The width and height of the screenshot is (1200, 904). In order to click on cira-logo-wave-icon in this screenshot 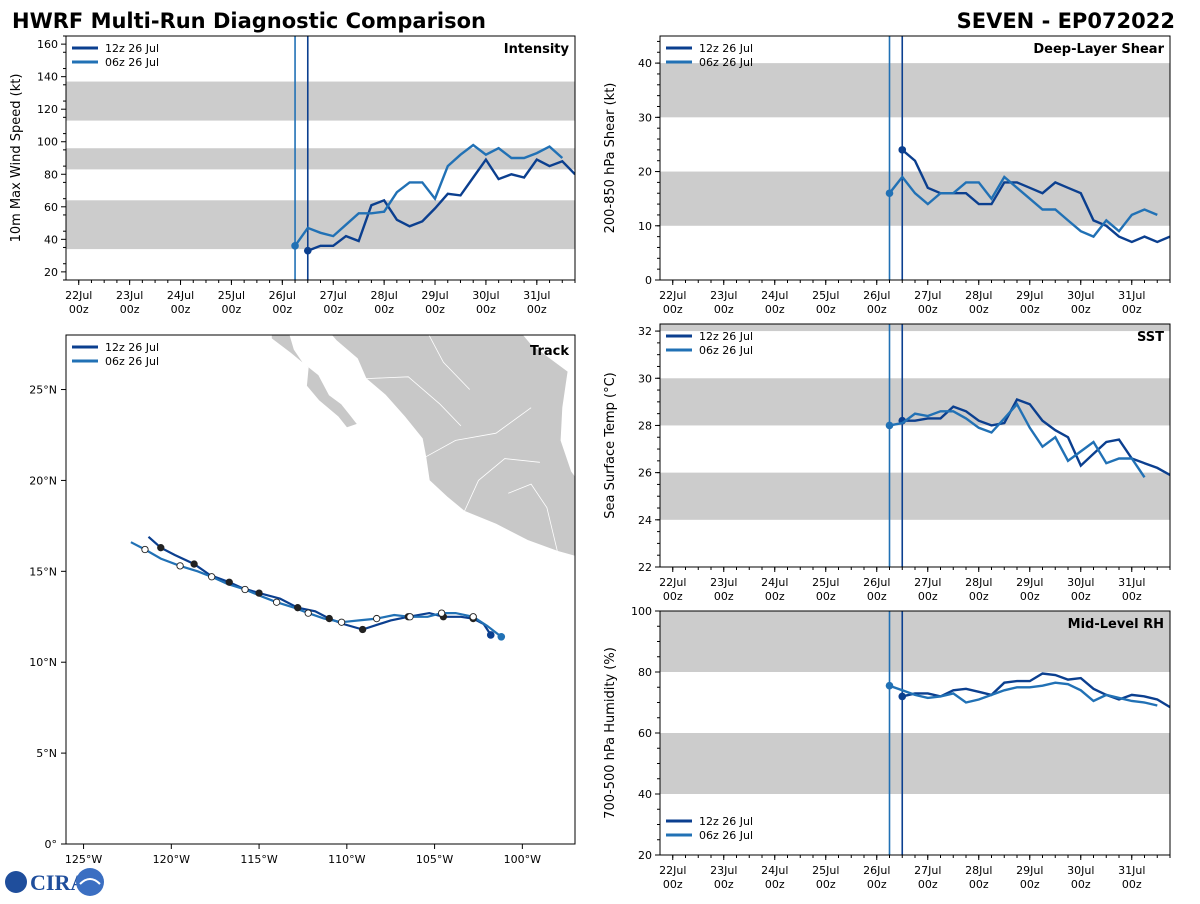, I will do `click(90, 881)`.